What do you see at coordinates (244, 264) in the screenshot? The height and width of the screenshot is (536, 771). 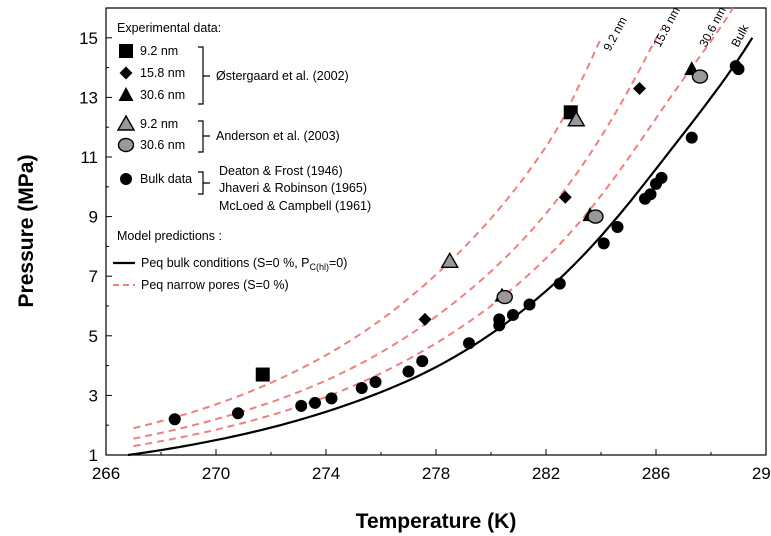 I see `legend-model-bulk-label: Peq bulk conditions (S=0 %, PC(hl)=0)` at bounding box center [244, 264].